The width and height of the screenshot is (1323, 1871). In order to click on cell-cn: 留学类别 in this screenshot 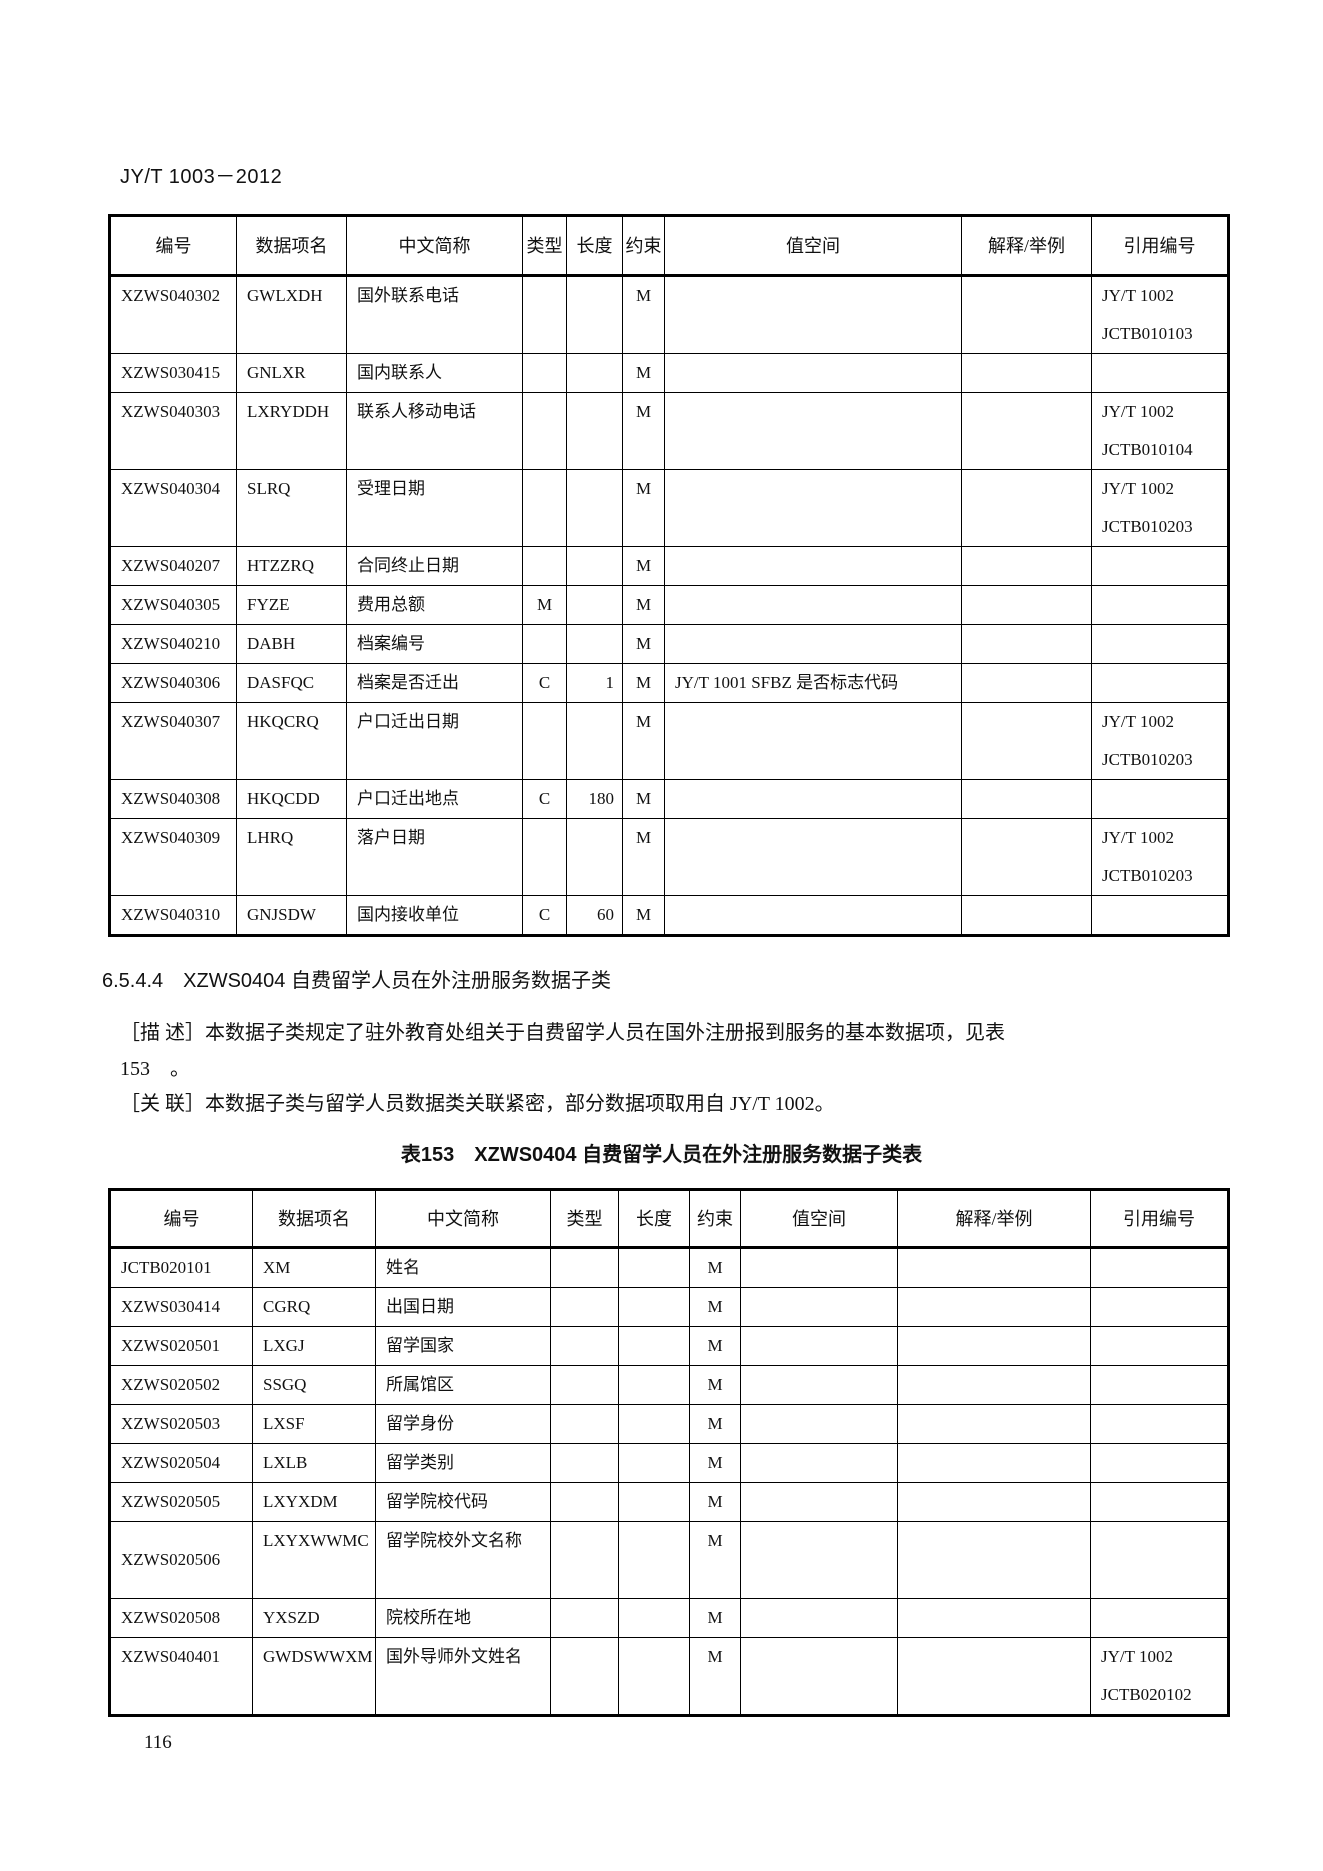, I will do `click(463, 1463)`.